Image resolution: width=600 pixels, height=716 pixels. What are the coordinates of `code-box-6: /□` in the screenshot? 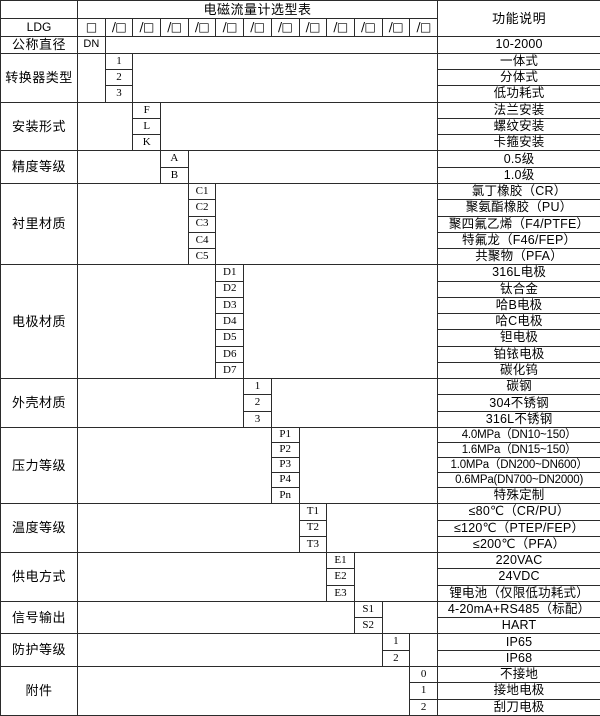 It's located at (257, 27).